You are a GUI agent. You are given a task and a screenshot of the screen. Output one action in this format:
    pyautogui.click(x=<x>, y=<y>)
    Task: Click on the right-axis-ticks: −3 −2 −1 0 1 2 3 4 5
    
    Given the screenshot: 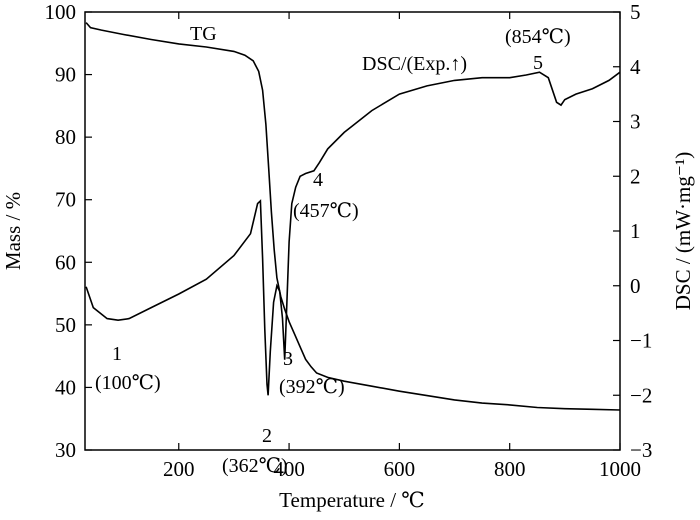 What is the action you would take?
    pyautogui.click(x=632, y=231)
    